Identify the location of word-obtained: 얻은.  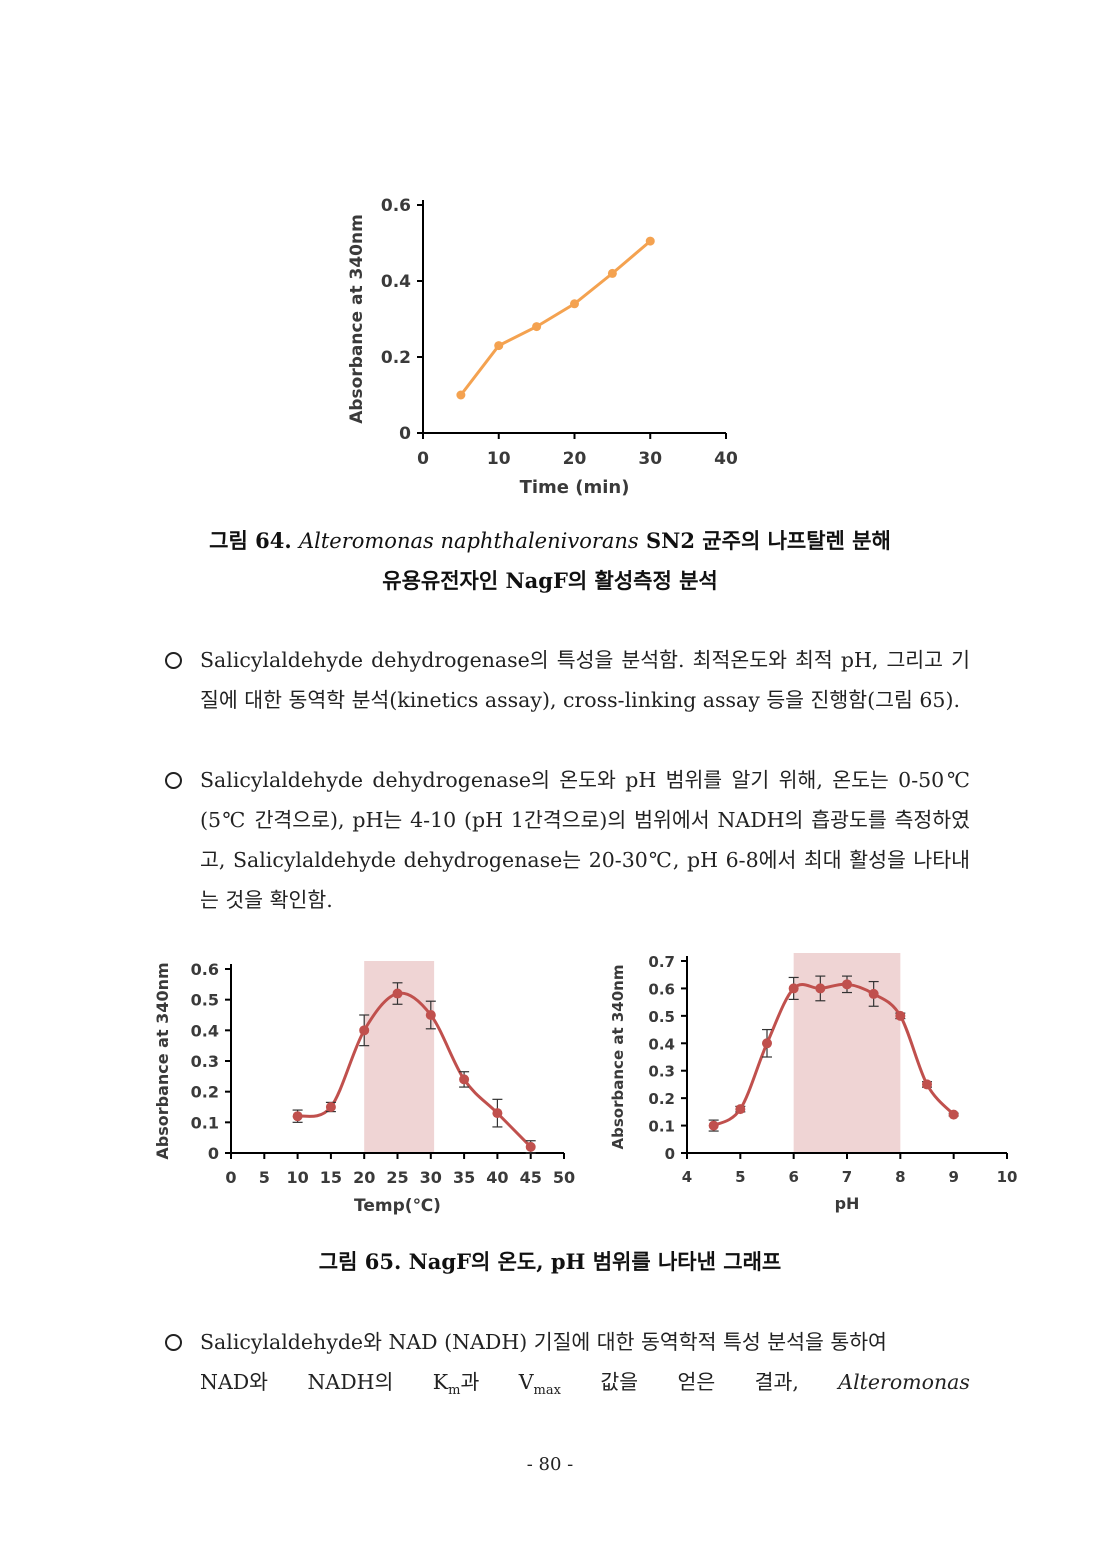
(696, 1382).